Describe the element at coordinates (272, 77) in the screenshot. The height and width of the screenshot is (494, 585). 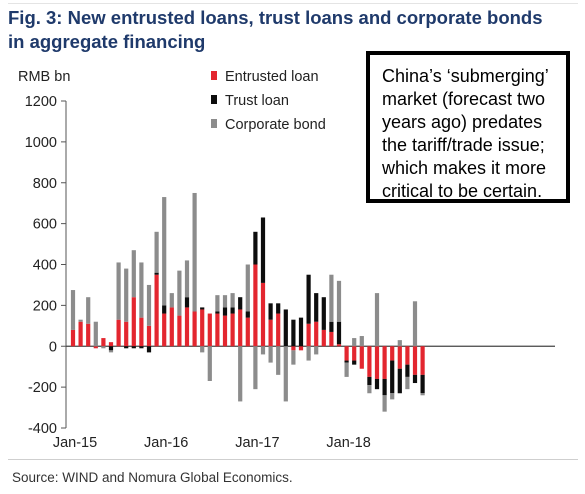
I see `legend-label: Entrusted loan` at that location.